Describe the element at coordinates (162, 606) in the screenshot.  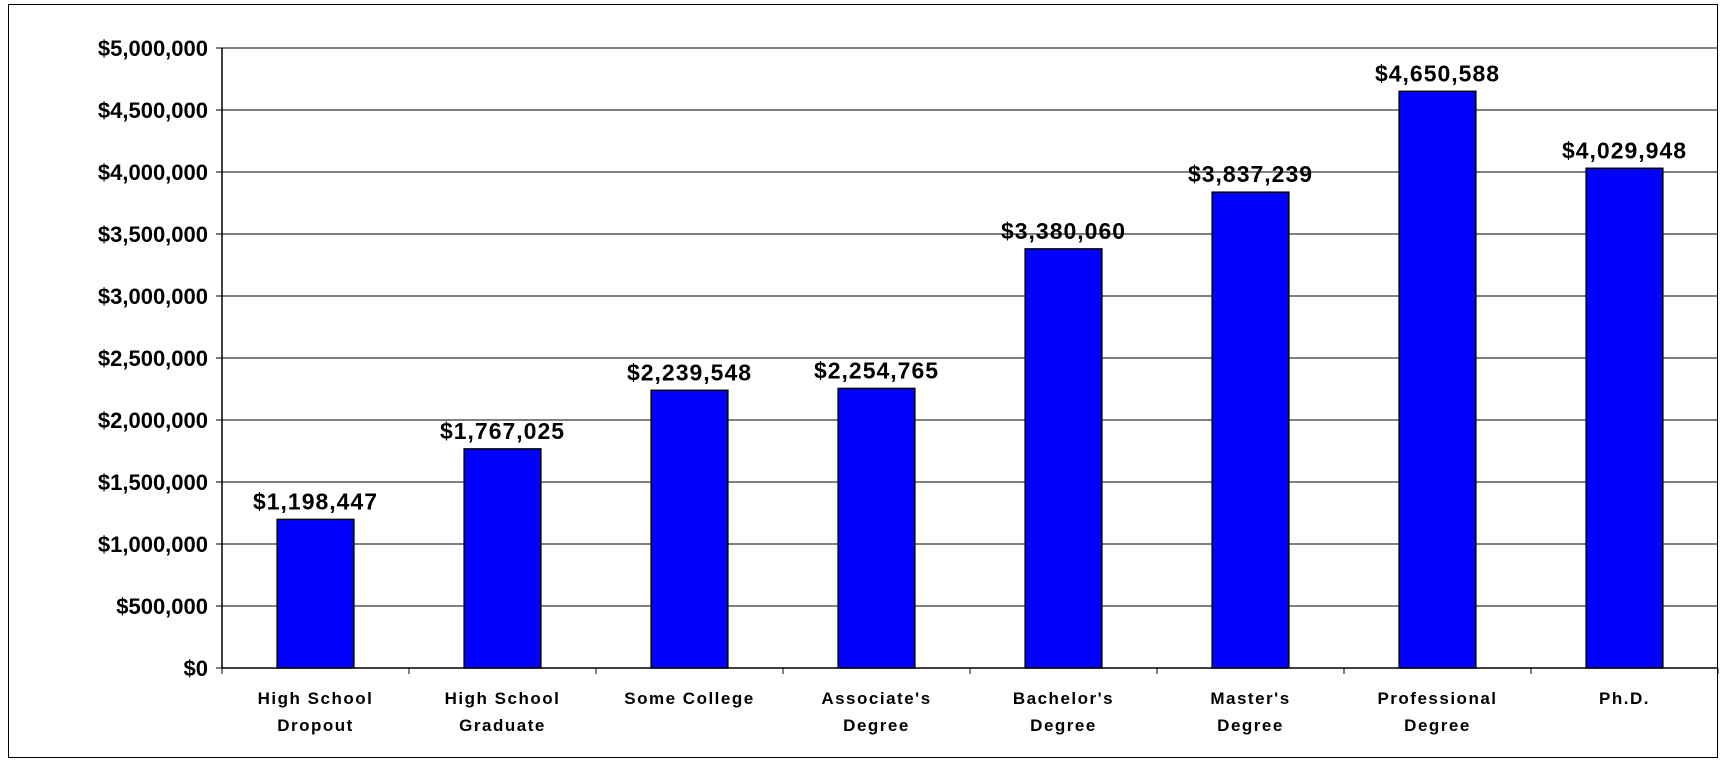
I see `y-tick-label: $500,000` at that location.